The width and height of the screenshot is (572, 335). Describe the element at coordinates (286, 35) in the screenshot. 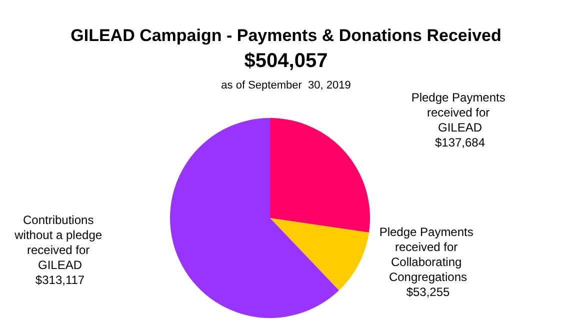

I see `chart-title: GILEAD Campaign - Payments & Donations Received` at that location.